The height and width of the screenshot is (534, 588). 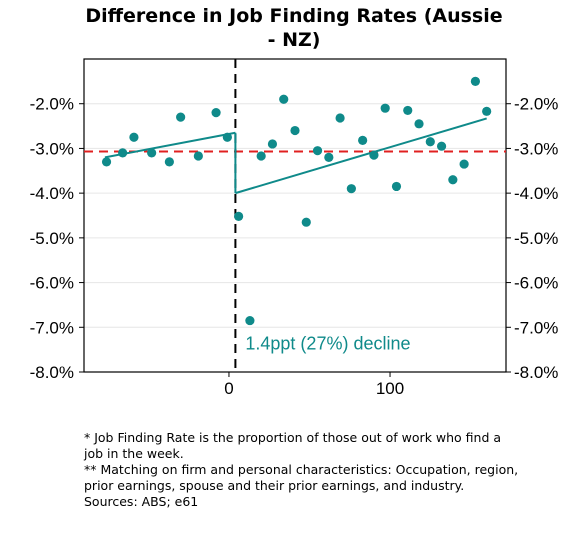 What do you see at coordinates (536, 193) in the screenshot?
I see `y-tick-label-right-2: -4.0%` at bounding box center [536, 193].